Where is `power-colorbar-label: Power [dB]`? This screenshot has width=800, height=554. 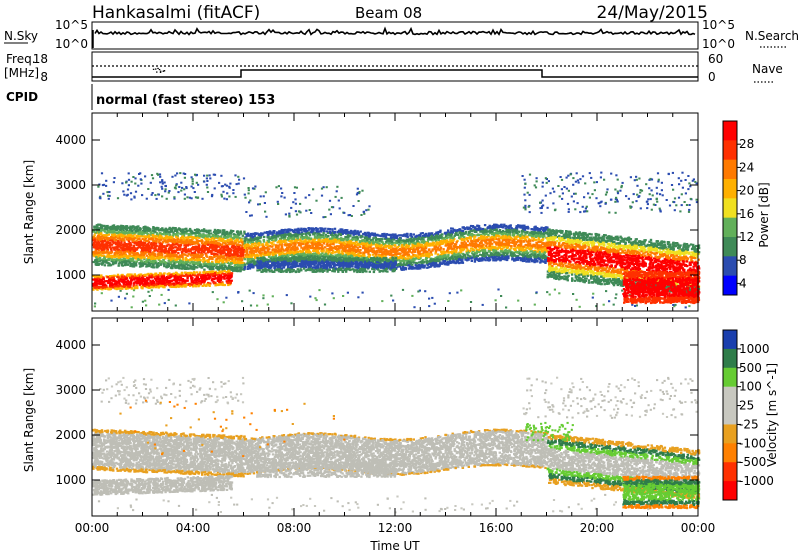
power-colorbar-label: Power [dB] is located at coordinates (764, 214).